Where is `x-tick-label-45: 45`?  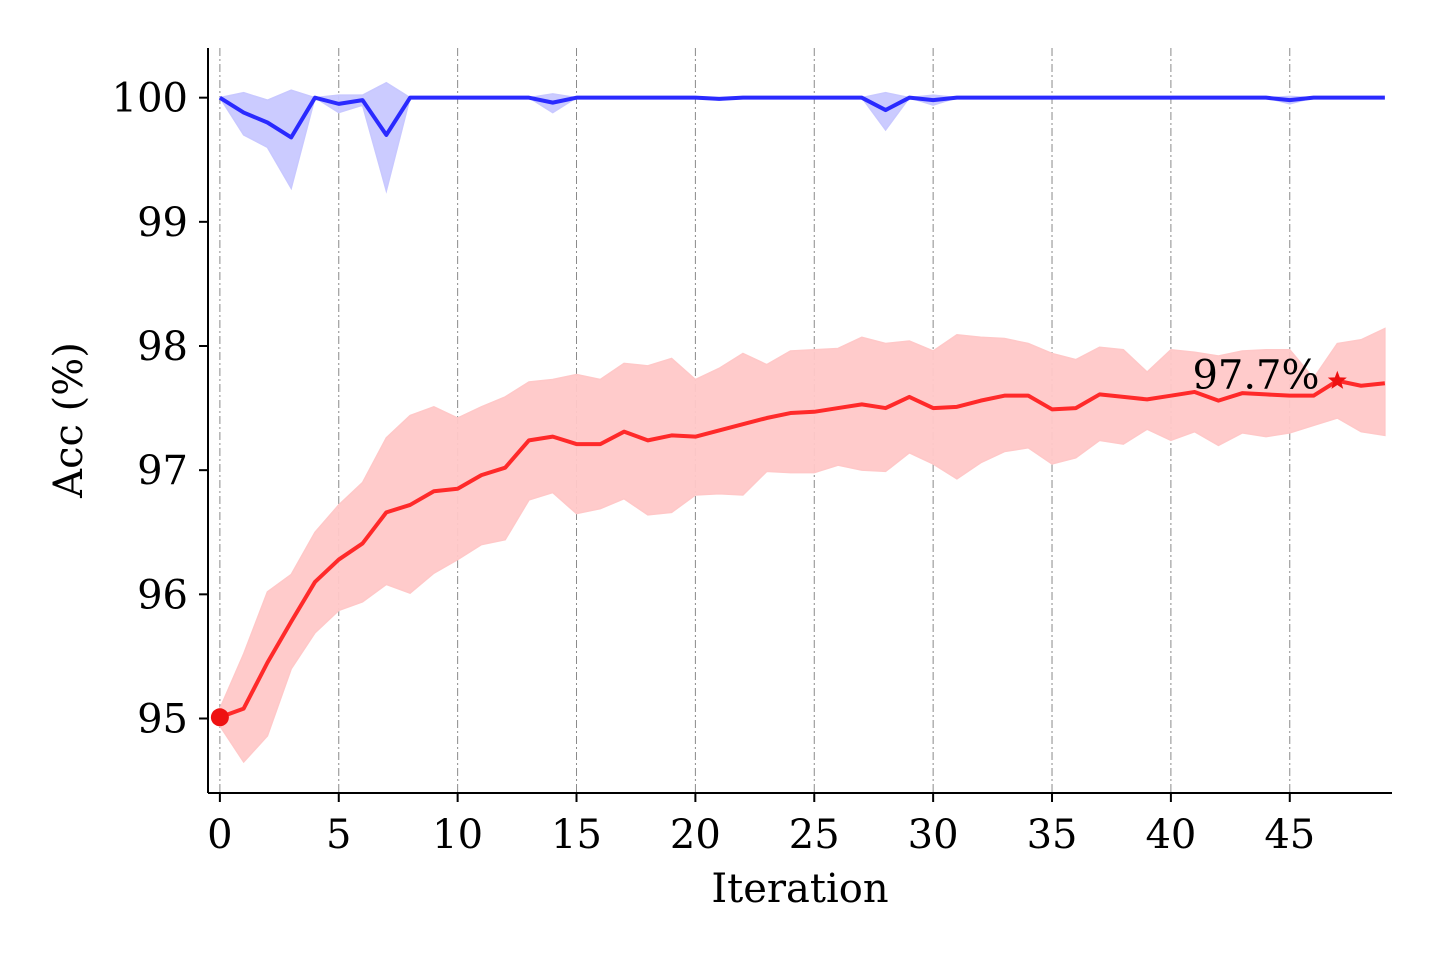
x-tick-label-45: 45 is located at coordinates (1289, 835).